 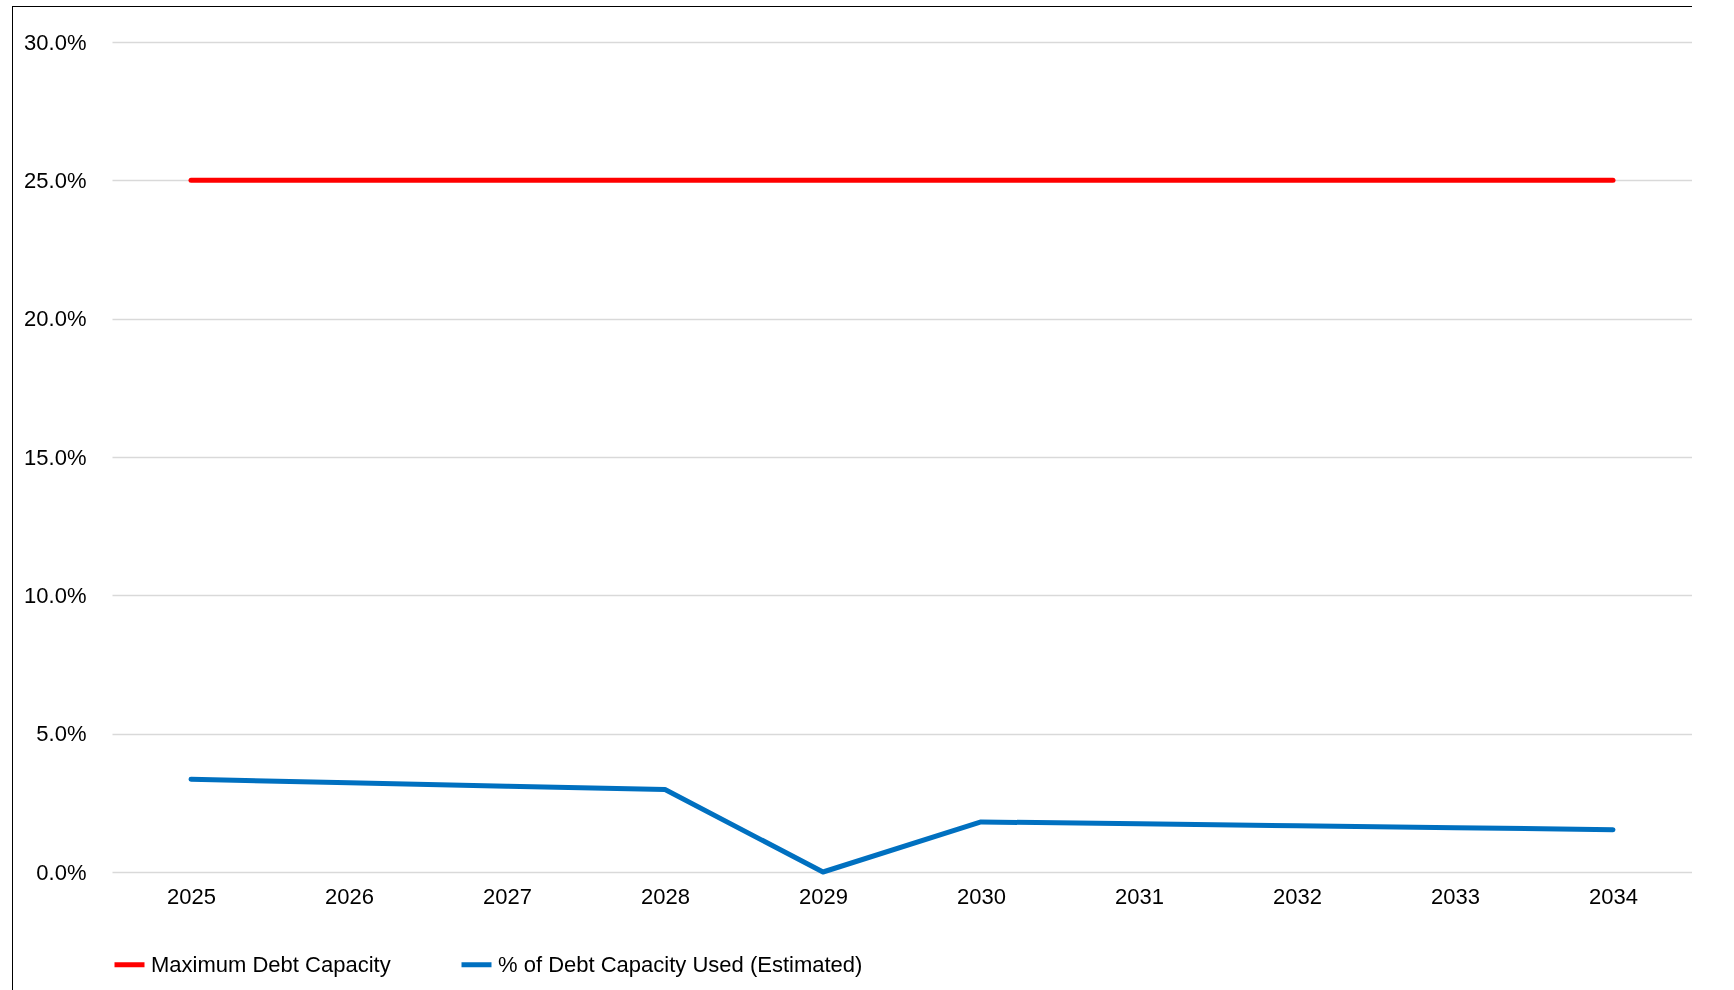 What do you see at coordinates (55, 319) in the screenshot?
I see `y-tick-label: 20.0%` at bounding box center [55, 319].